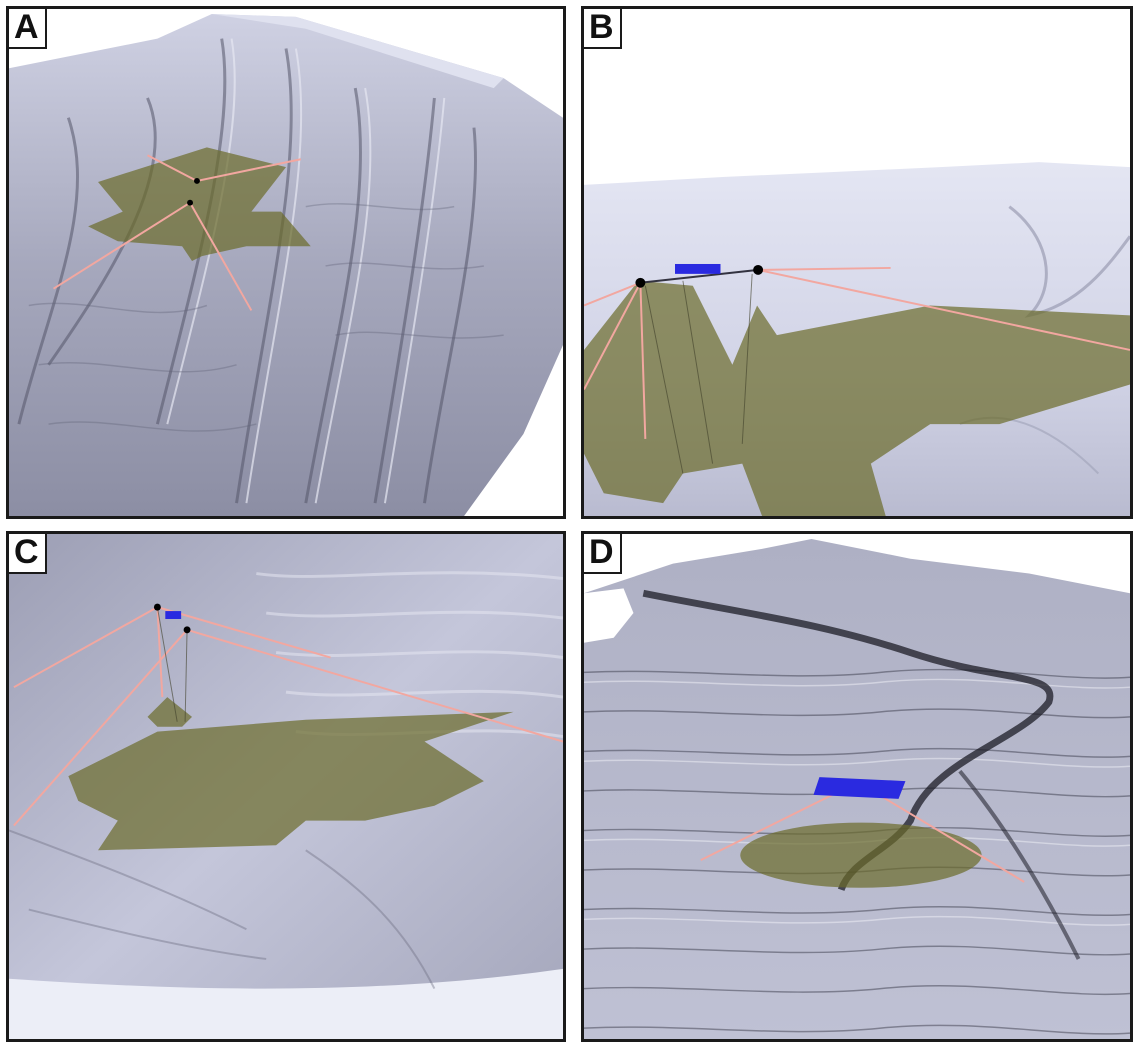  Describe the element at coordinates (187, 630) in the screenshot. I see `vehicle-node-c2` at that location.